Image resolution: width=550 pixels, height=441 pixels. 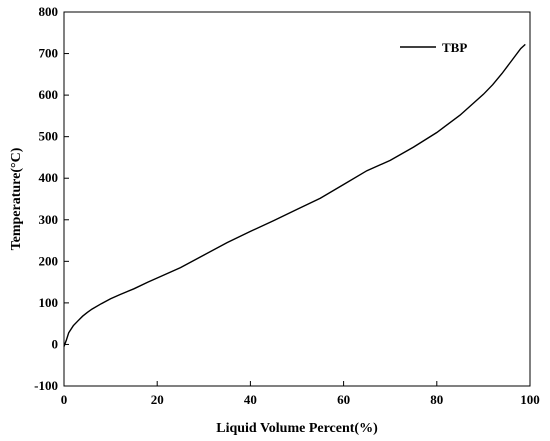 What do you see at coordinates (49, 136) in the screenshot?
I see `y-tick-label: 500` at bounding box center [49, 136].